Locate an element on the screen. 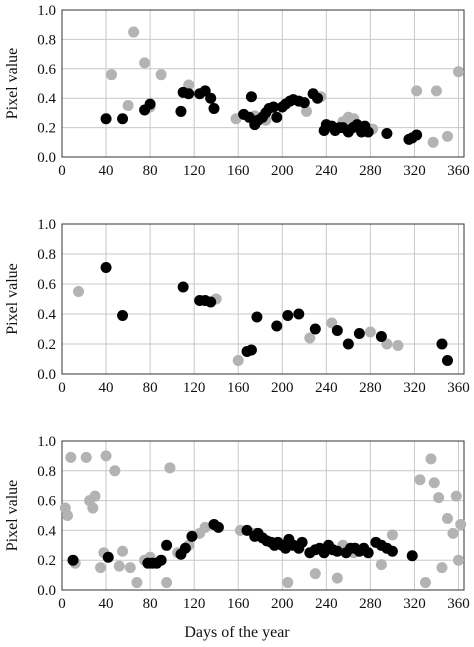 This screenshot has width=474, height=647. x-tick-label: 80 is located at coordinates (150, 171).